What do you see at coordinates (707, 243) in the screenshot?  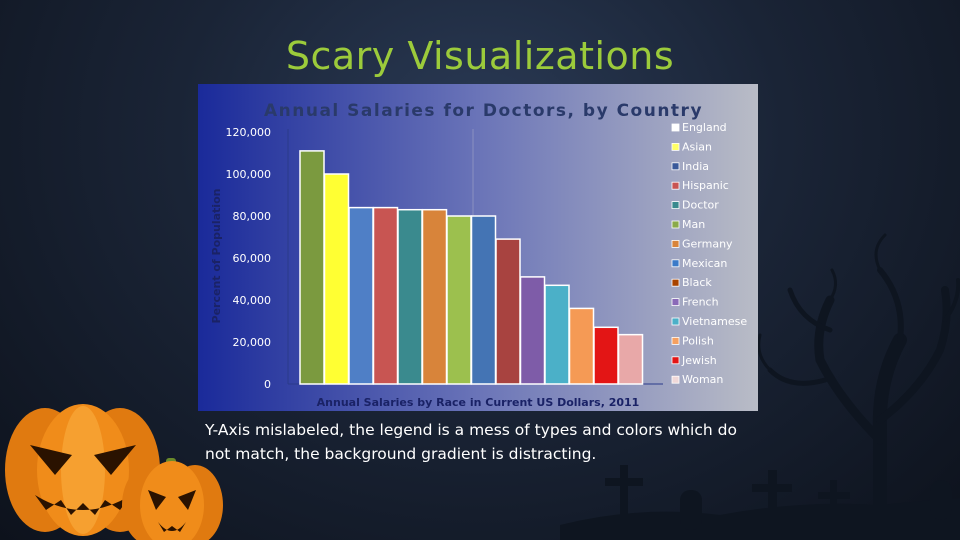 I see `legend-label: Germany` at bounding box center [707, 243].